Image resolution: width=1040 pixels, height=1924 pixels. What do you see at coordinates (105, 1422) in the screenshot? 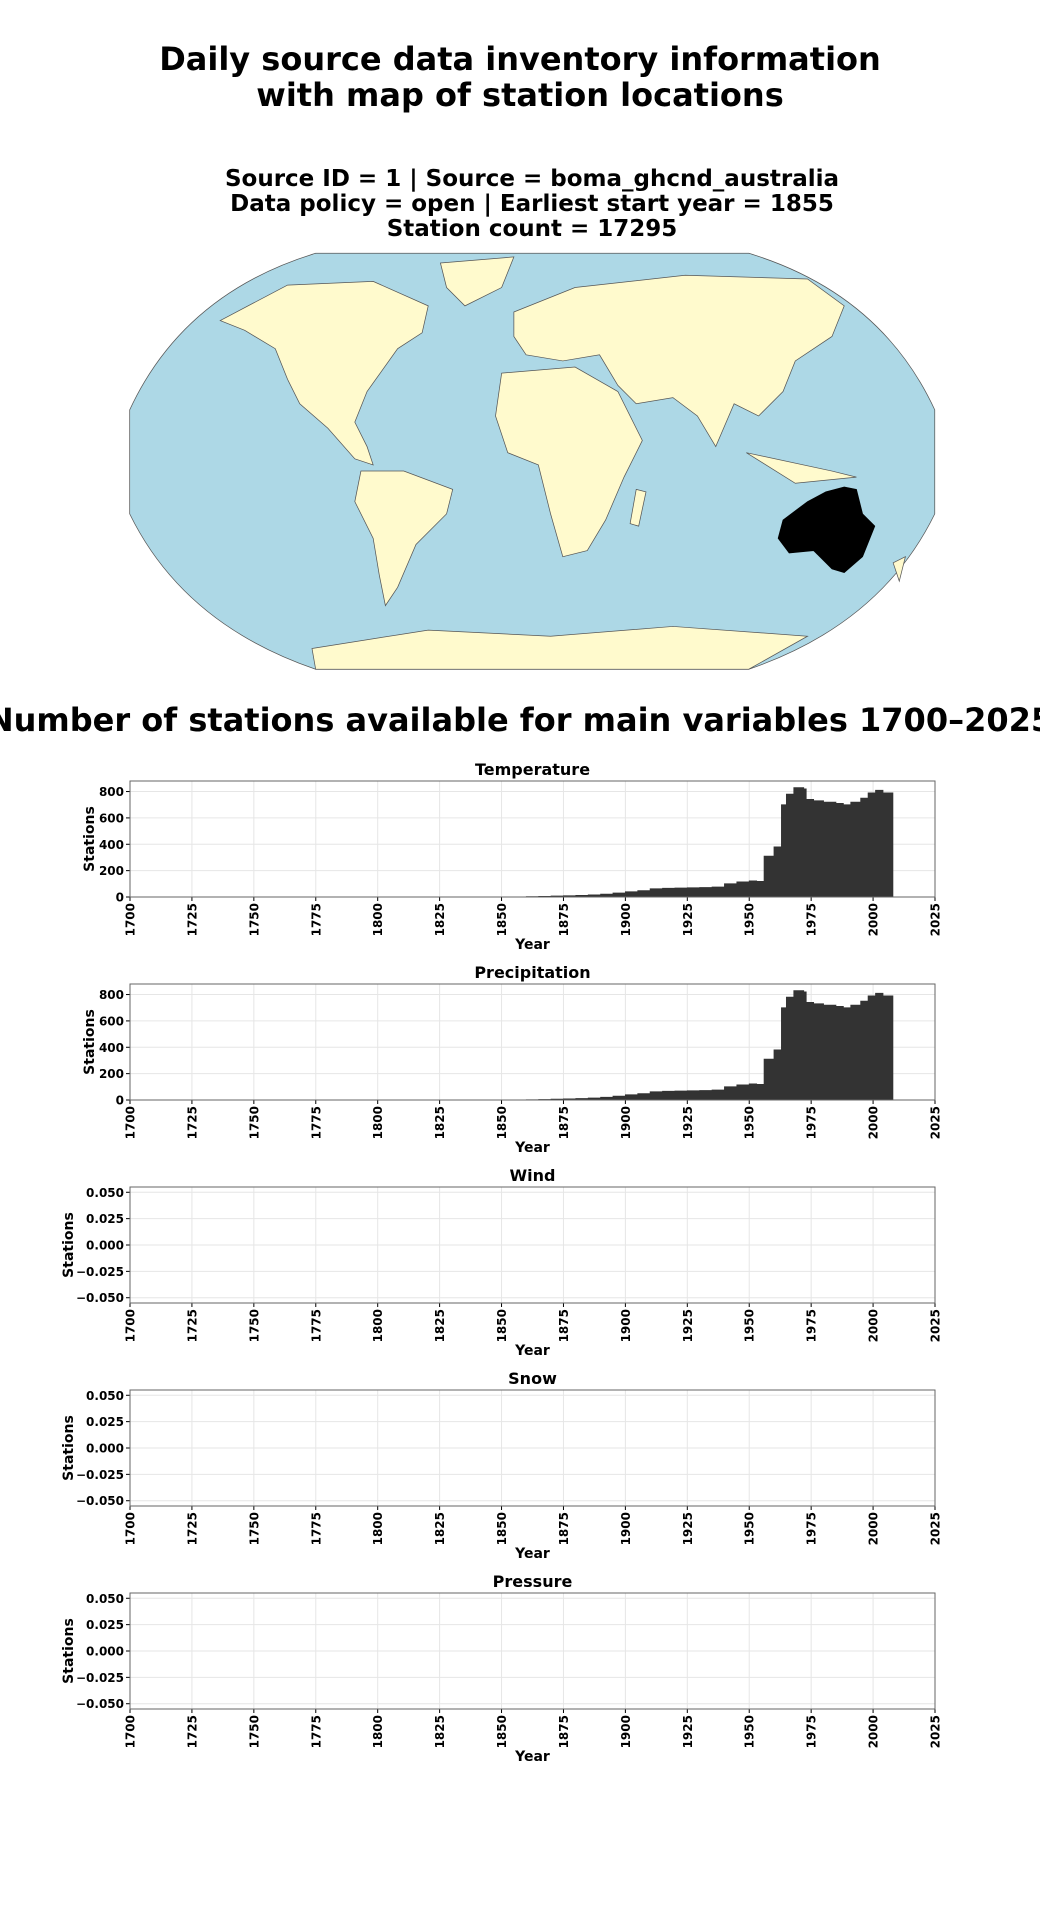
I see `y-tick-label: 0.025` at bounding box center [105, 1422].